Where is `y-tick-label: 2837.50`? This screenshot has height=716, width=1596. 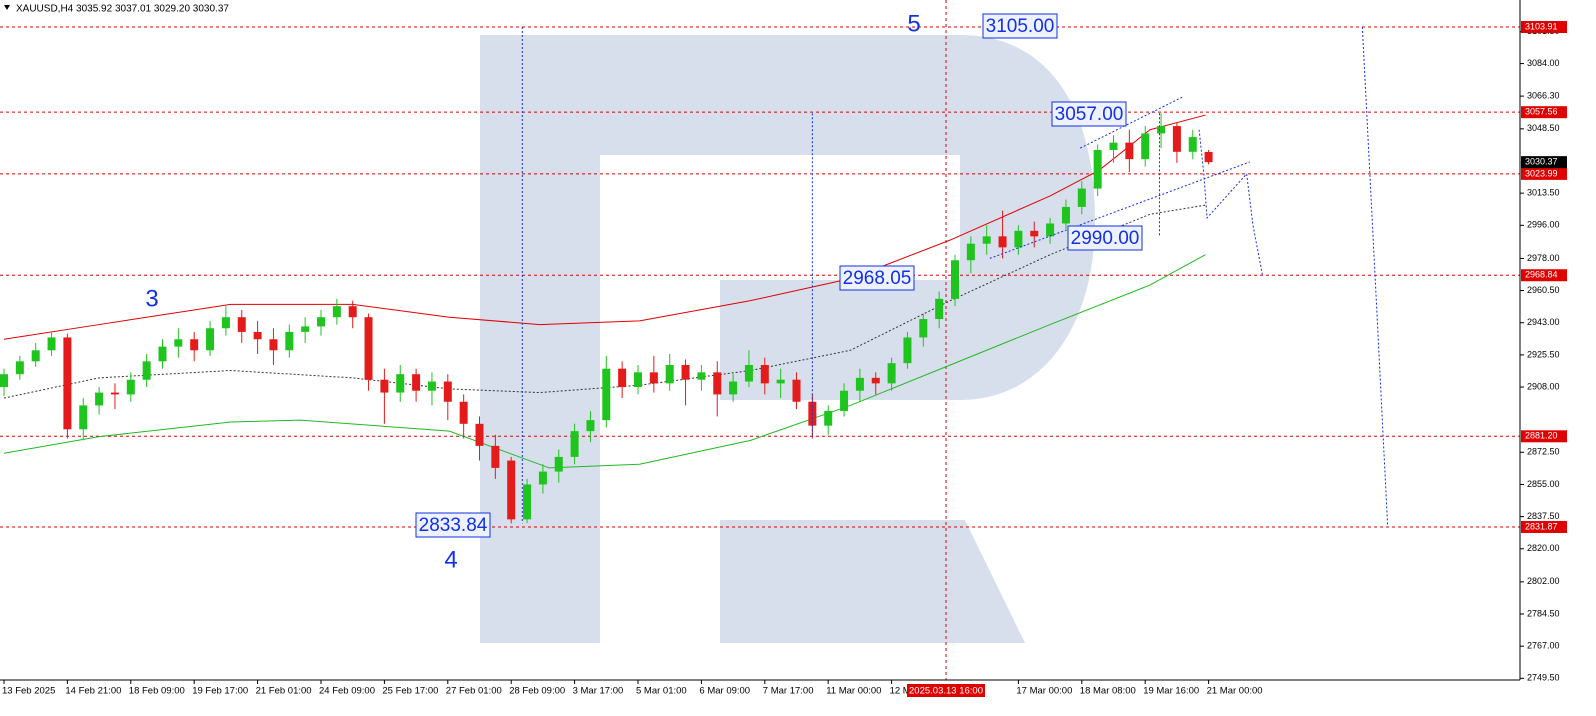
y-tick-label: 2837.50 is located at coordinates (1543, 516).